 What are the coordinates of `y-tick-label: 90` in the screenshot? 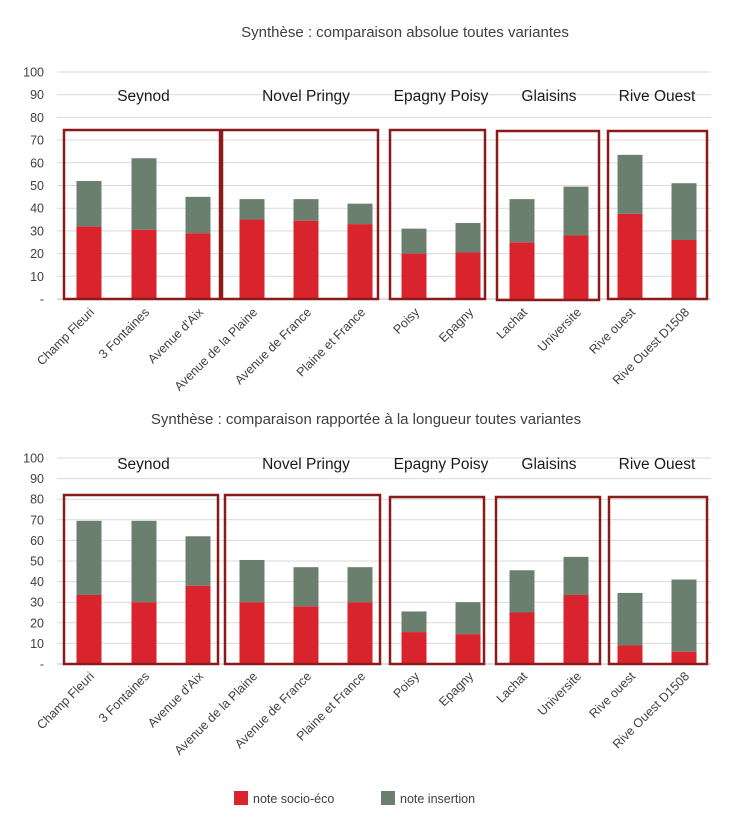 It's located at (37, 479).